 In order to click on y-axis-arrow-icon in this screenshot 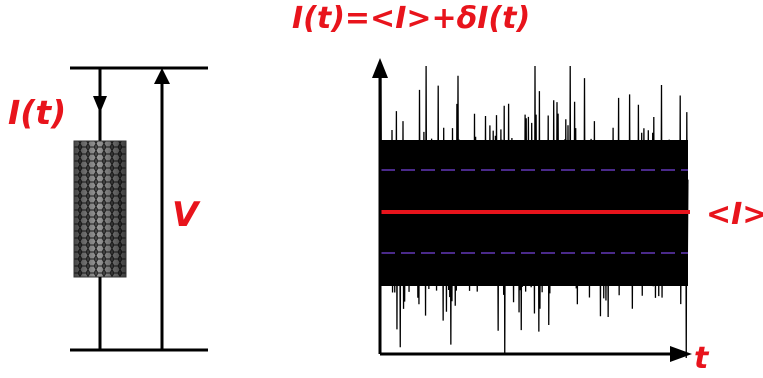, I will do `click(380, 68)`.